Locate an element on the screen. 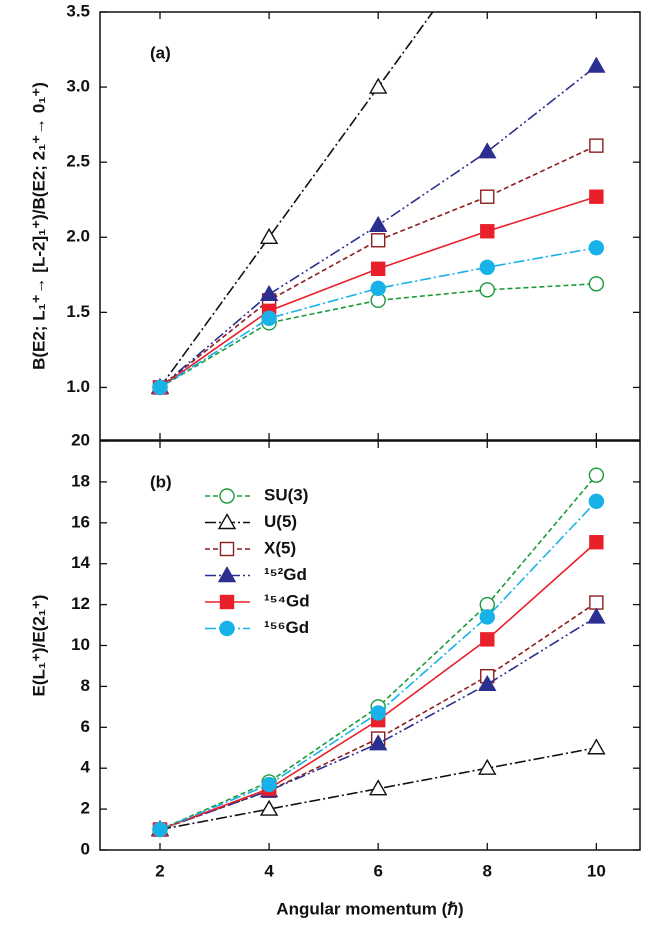  y-tick-label: 2 is located at coordinates (85, 808).